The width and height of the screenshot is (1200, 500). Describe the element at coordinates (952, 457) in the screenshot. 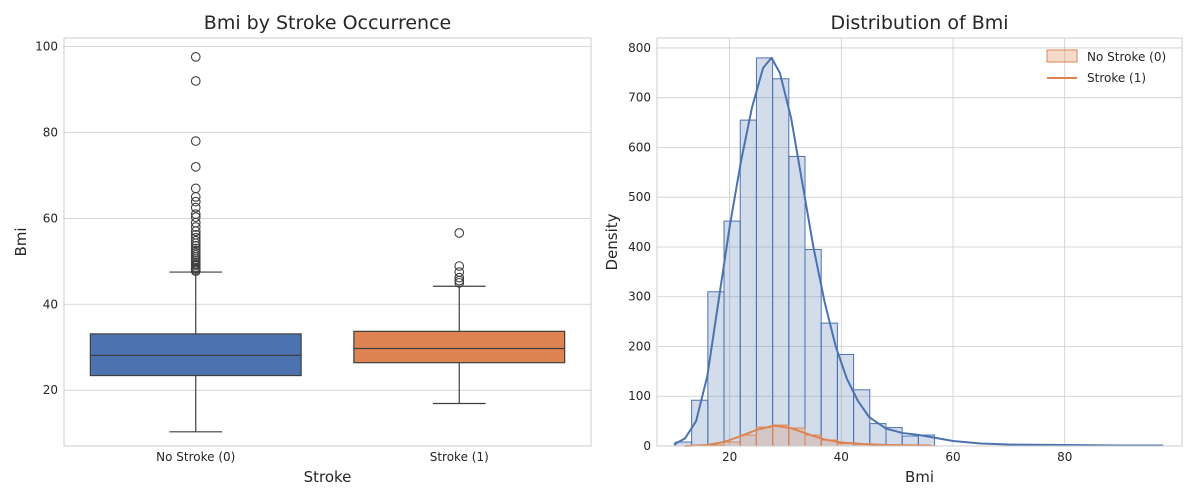

I see `x-tick-label: 60` at that location.